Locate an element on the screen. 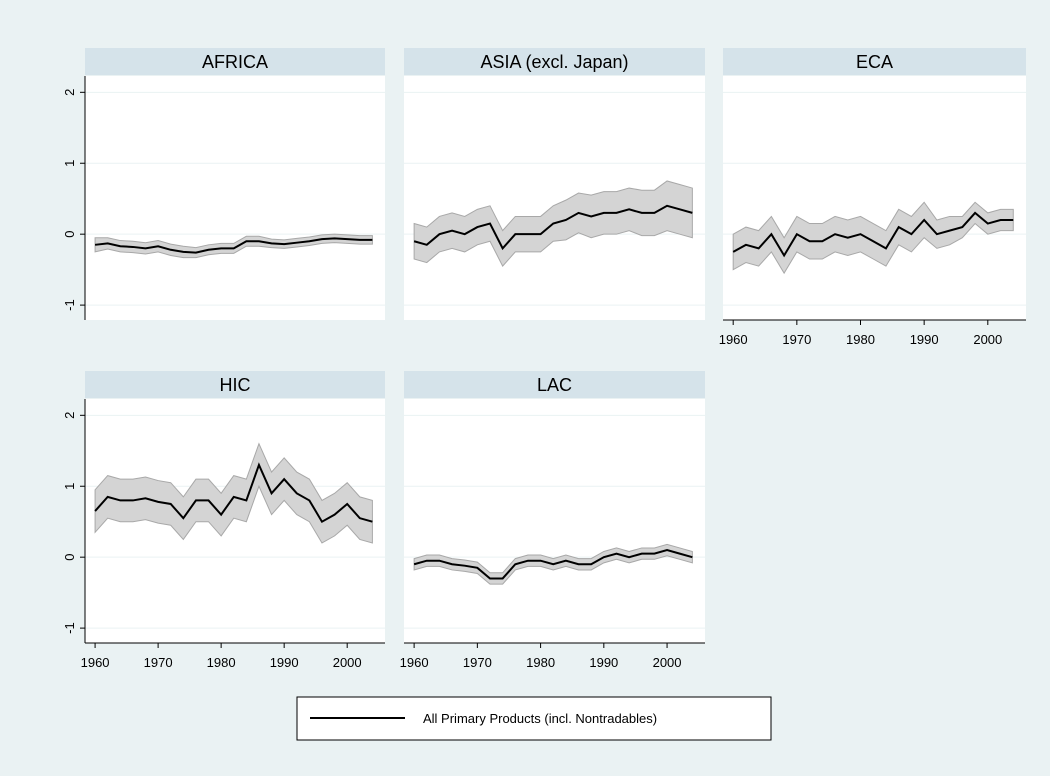 The image size is (1050, 781). panel-title: LAC is located at coordinates (554, 385).